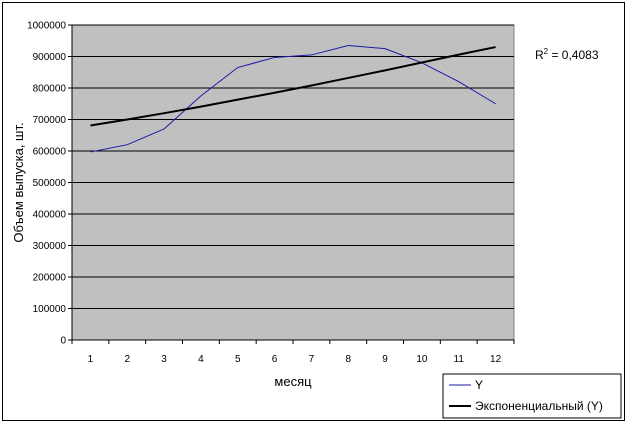 The height and width of the screenshot is (427, 629). Describe the element at coordinates (50, 183) in the screenshot. I see `y-tick-label: 500000` at that location.